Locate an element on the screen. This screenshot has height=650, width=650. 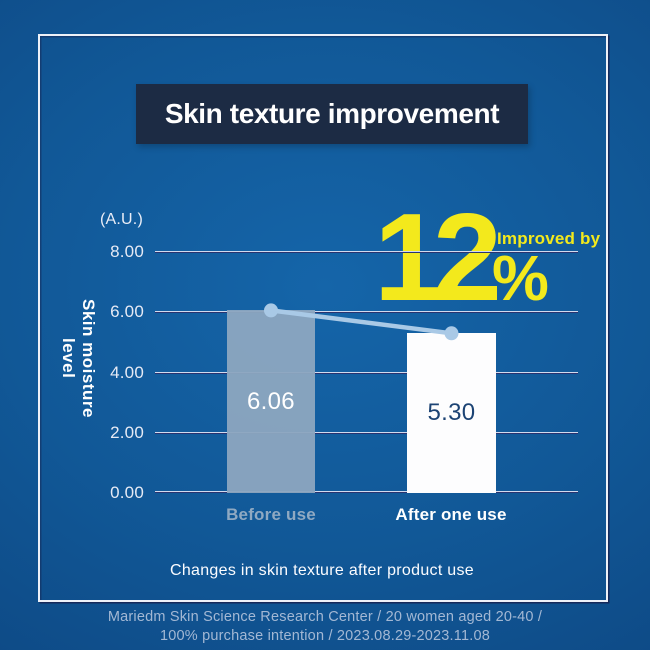
y-tick-label: 8.00 is located at coordinates (127, 251).